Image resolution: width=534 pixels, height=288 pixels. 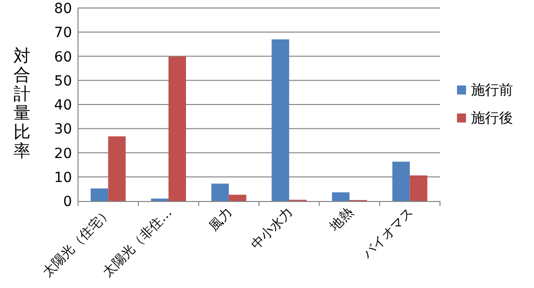 What do you see at coordinates (388, 233) in the screenshot?
I see `x-tick-label: バイオマス` at bounding box center [388, 233].